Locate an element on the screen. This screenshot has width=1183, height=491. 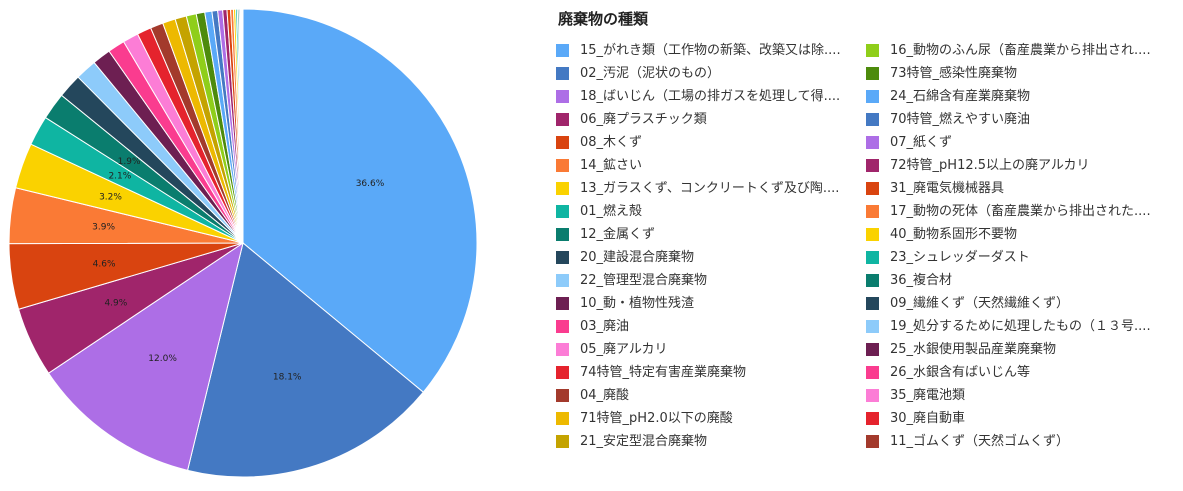
slice-data-label: 4.6% is located at coordinates (104, 264).